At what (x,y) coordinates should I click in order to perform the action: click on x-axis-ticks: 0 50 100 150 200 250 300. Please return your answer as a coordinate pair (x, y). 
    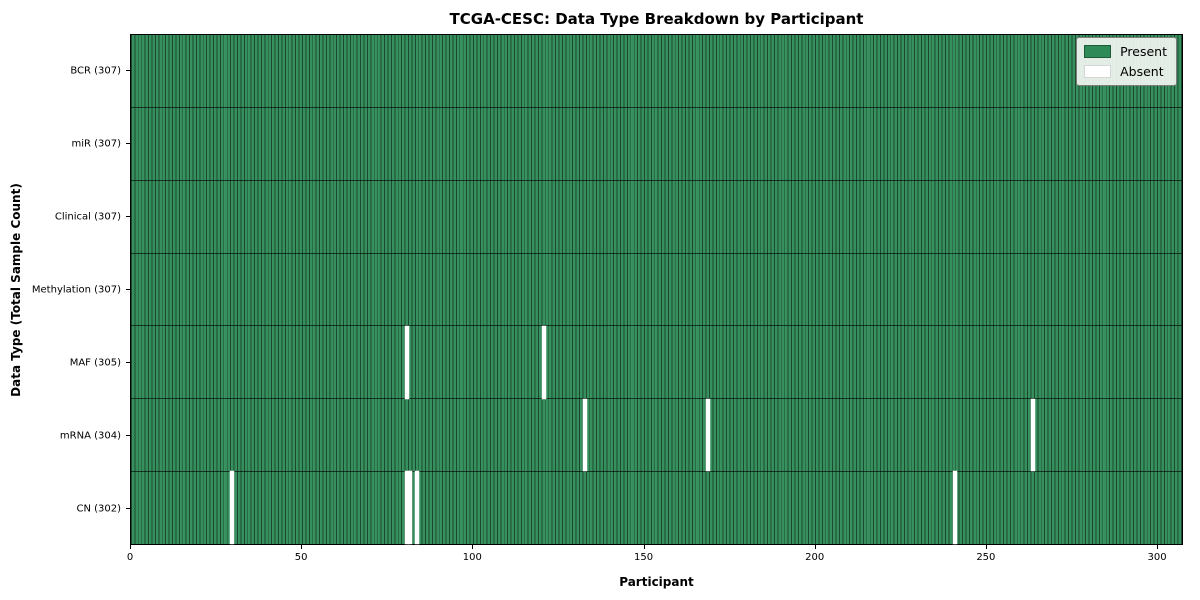
    Looking at the image, I should click on (654, 558).